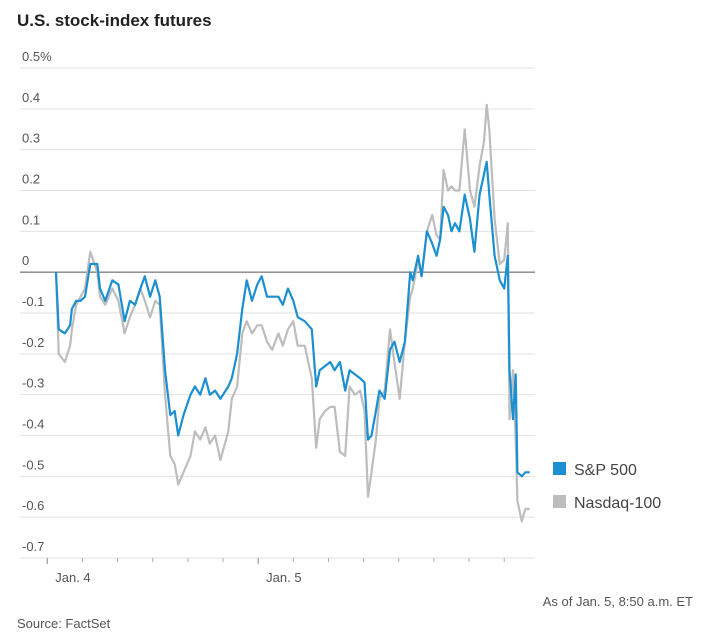 The height and width of the screenshot is (633, 706). I want to click on y-tick-label: -0.7, so click(33, 546).